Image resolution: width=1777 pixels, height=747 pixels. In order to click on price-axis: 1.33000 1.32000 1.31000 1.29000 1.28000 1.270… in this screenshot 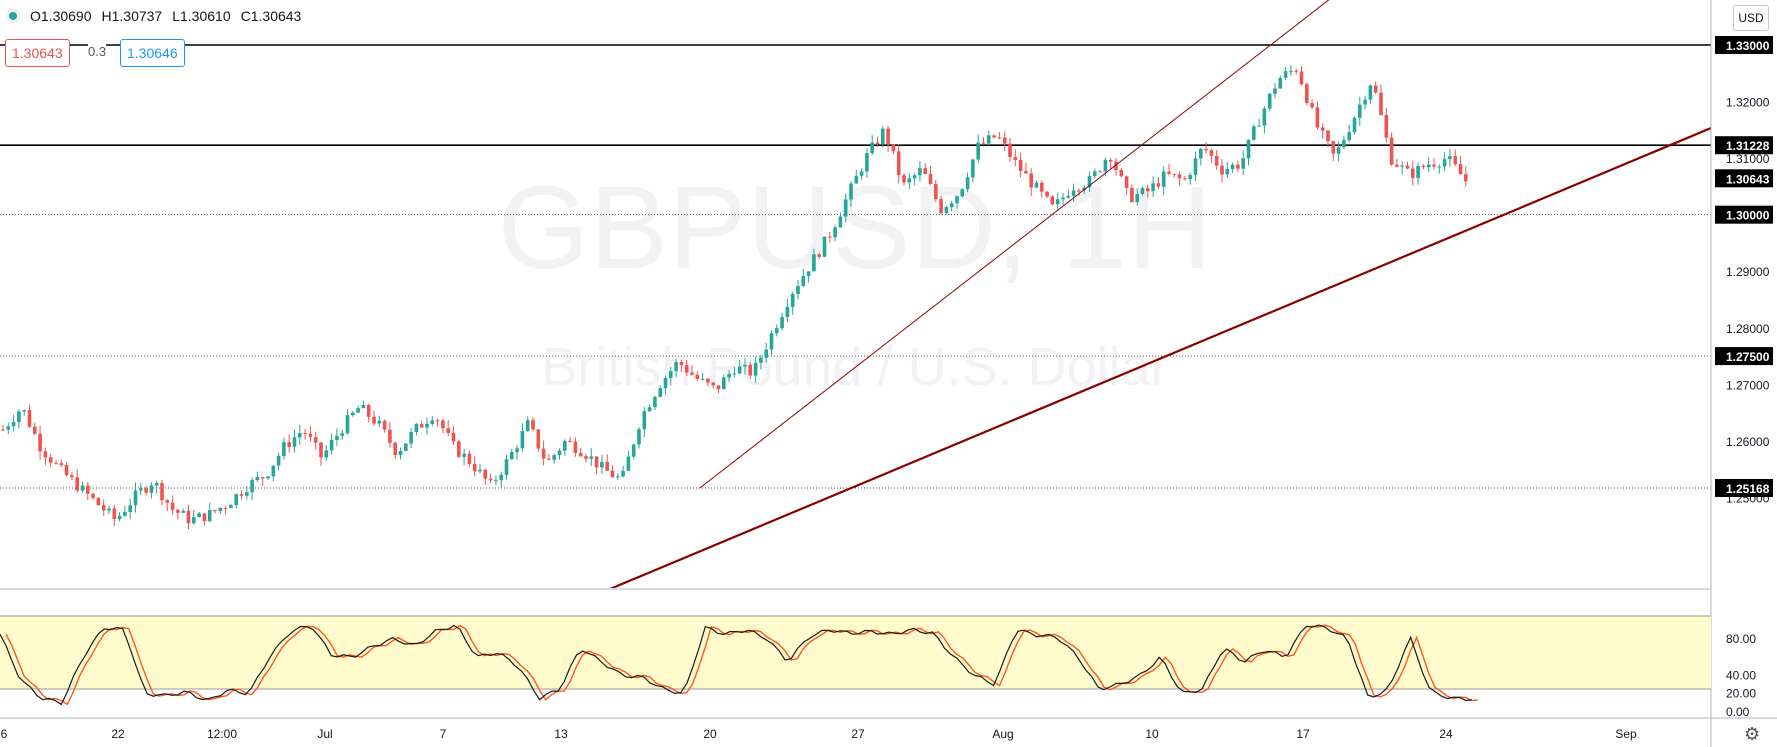, I will do `click(1744, 270)`.